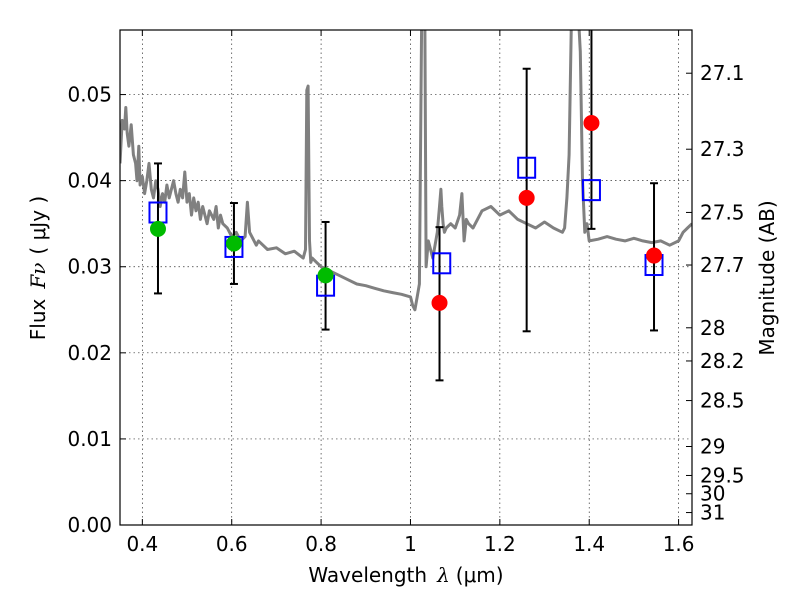 The height and width of the screenshot is (600, 800). I want to click on y2-tick-label: 27.3, so click(722, 149).